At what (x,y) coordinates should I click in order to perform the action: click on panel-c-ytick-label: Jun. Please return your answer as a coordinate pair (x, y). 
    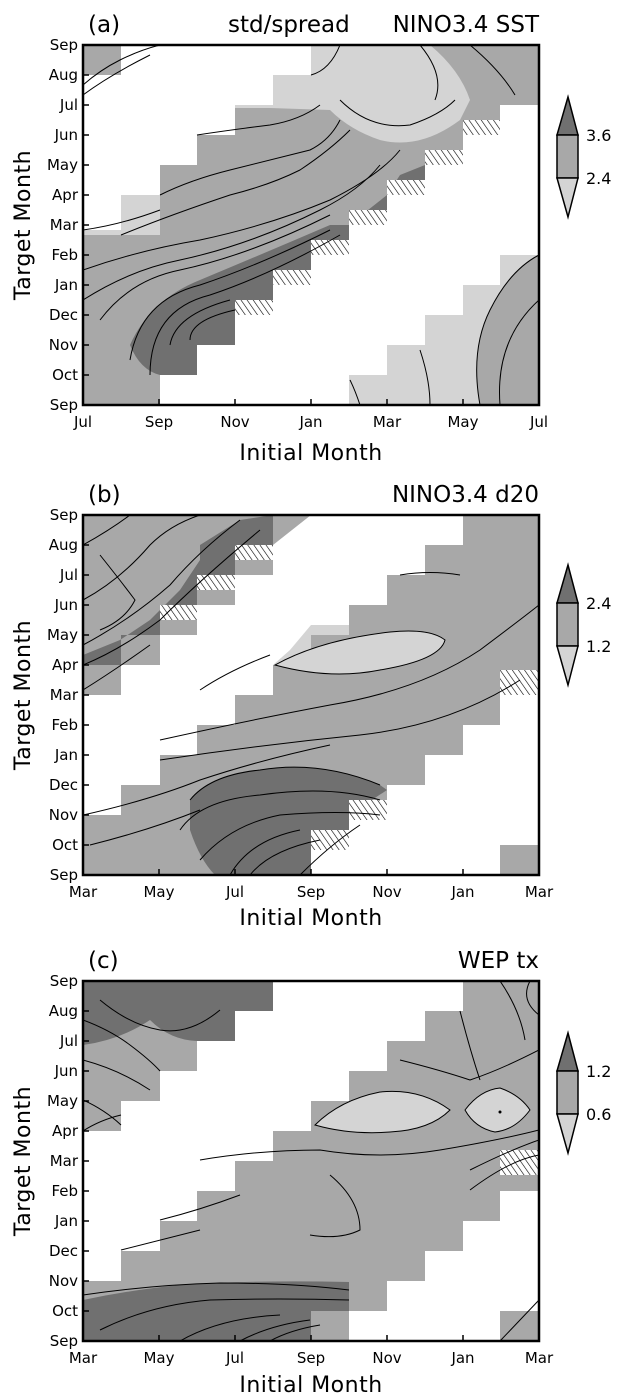
    Looking at the image, I should click on (66, 1071).